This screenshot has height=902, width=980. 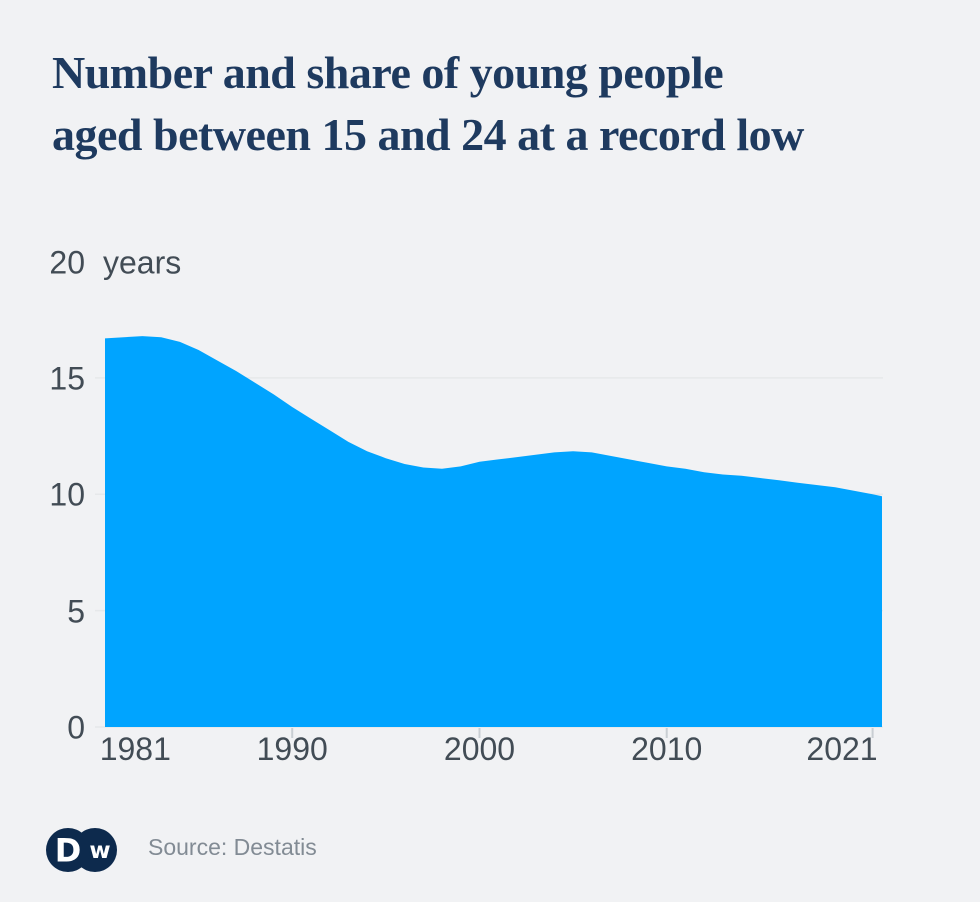 I want to click on x-axis-tick-marks, so click(x=582, y=733).